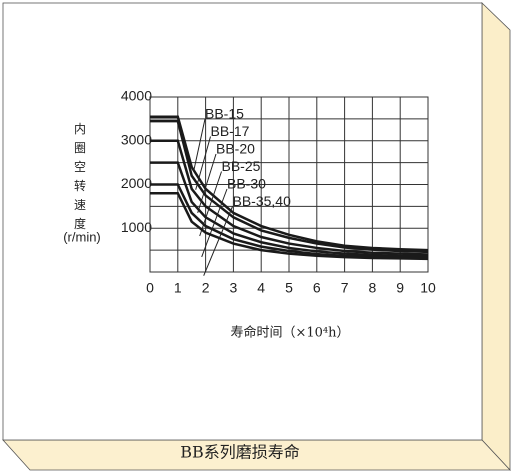 The width and height of the screenshot is (515, 475). Describe the element at coordinates (400, 288) in the screenshot. I see `x-tick-label: 9` at that location.